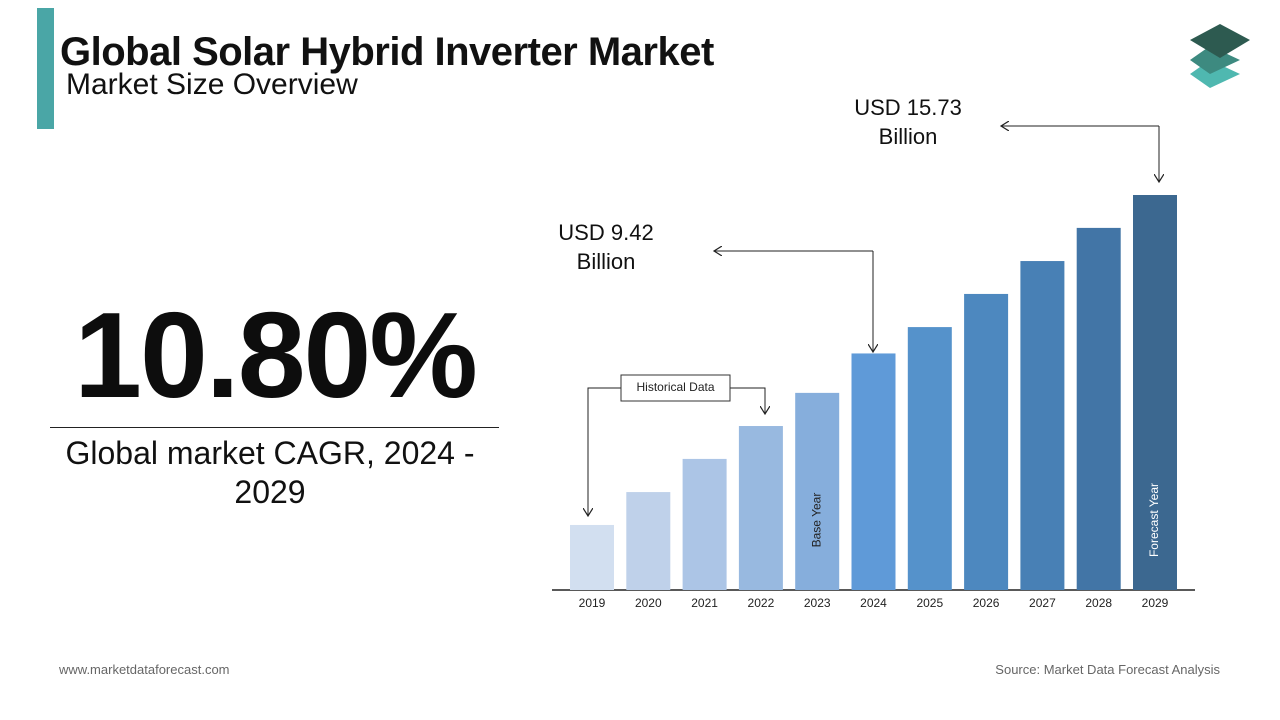 This screenshot has height=720, width=1280. I want to click on subtitle: Market Size Overview, so click(212, 84).